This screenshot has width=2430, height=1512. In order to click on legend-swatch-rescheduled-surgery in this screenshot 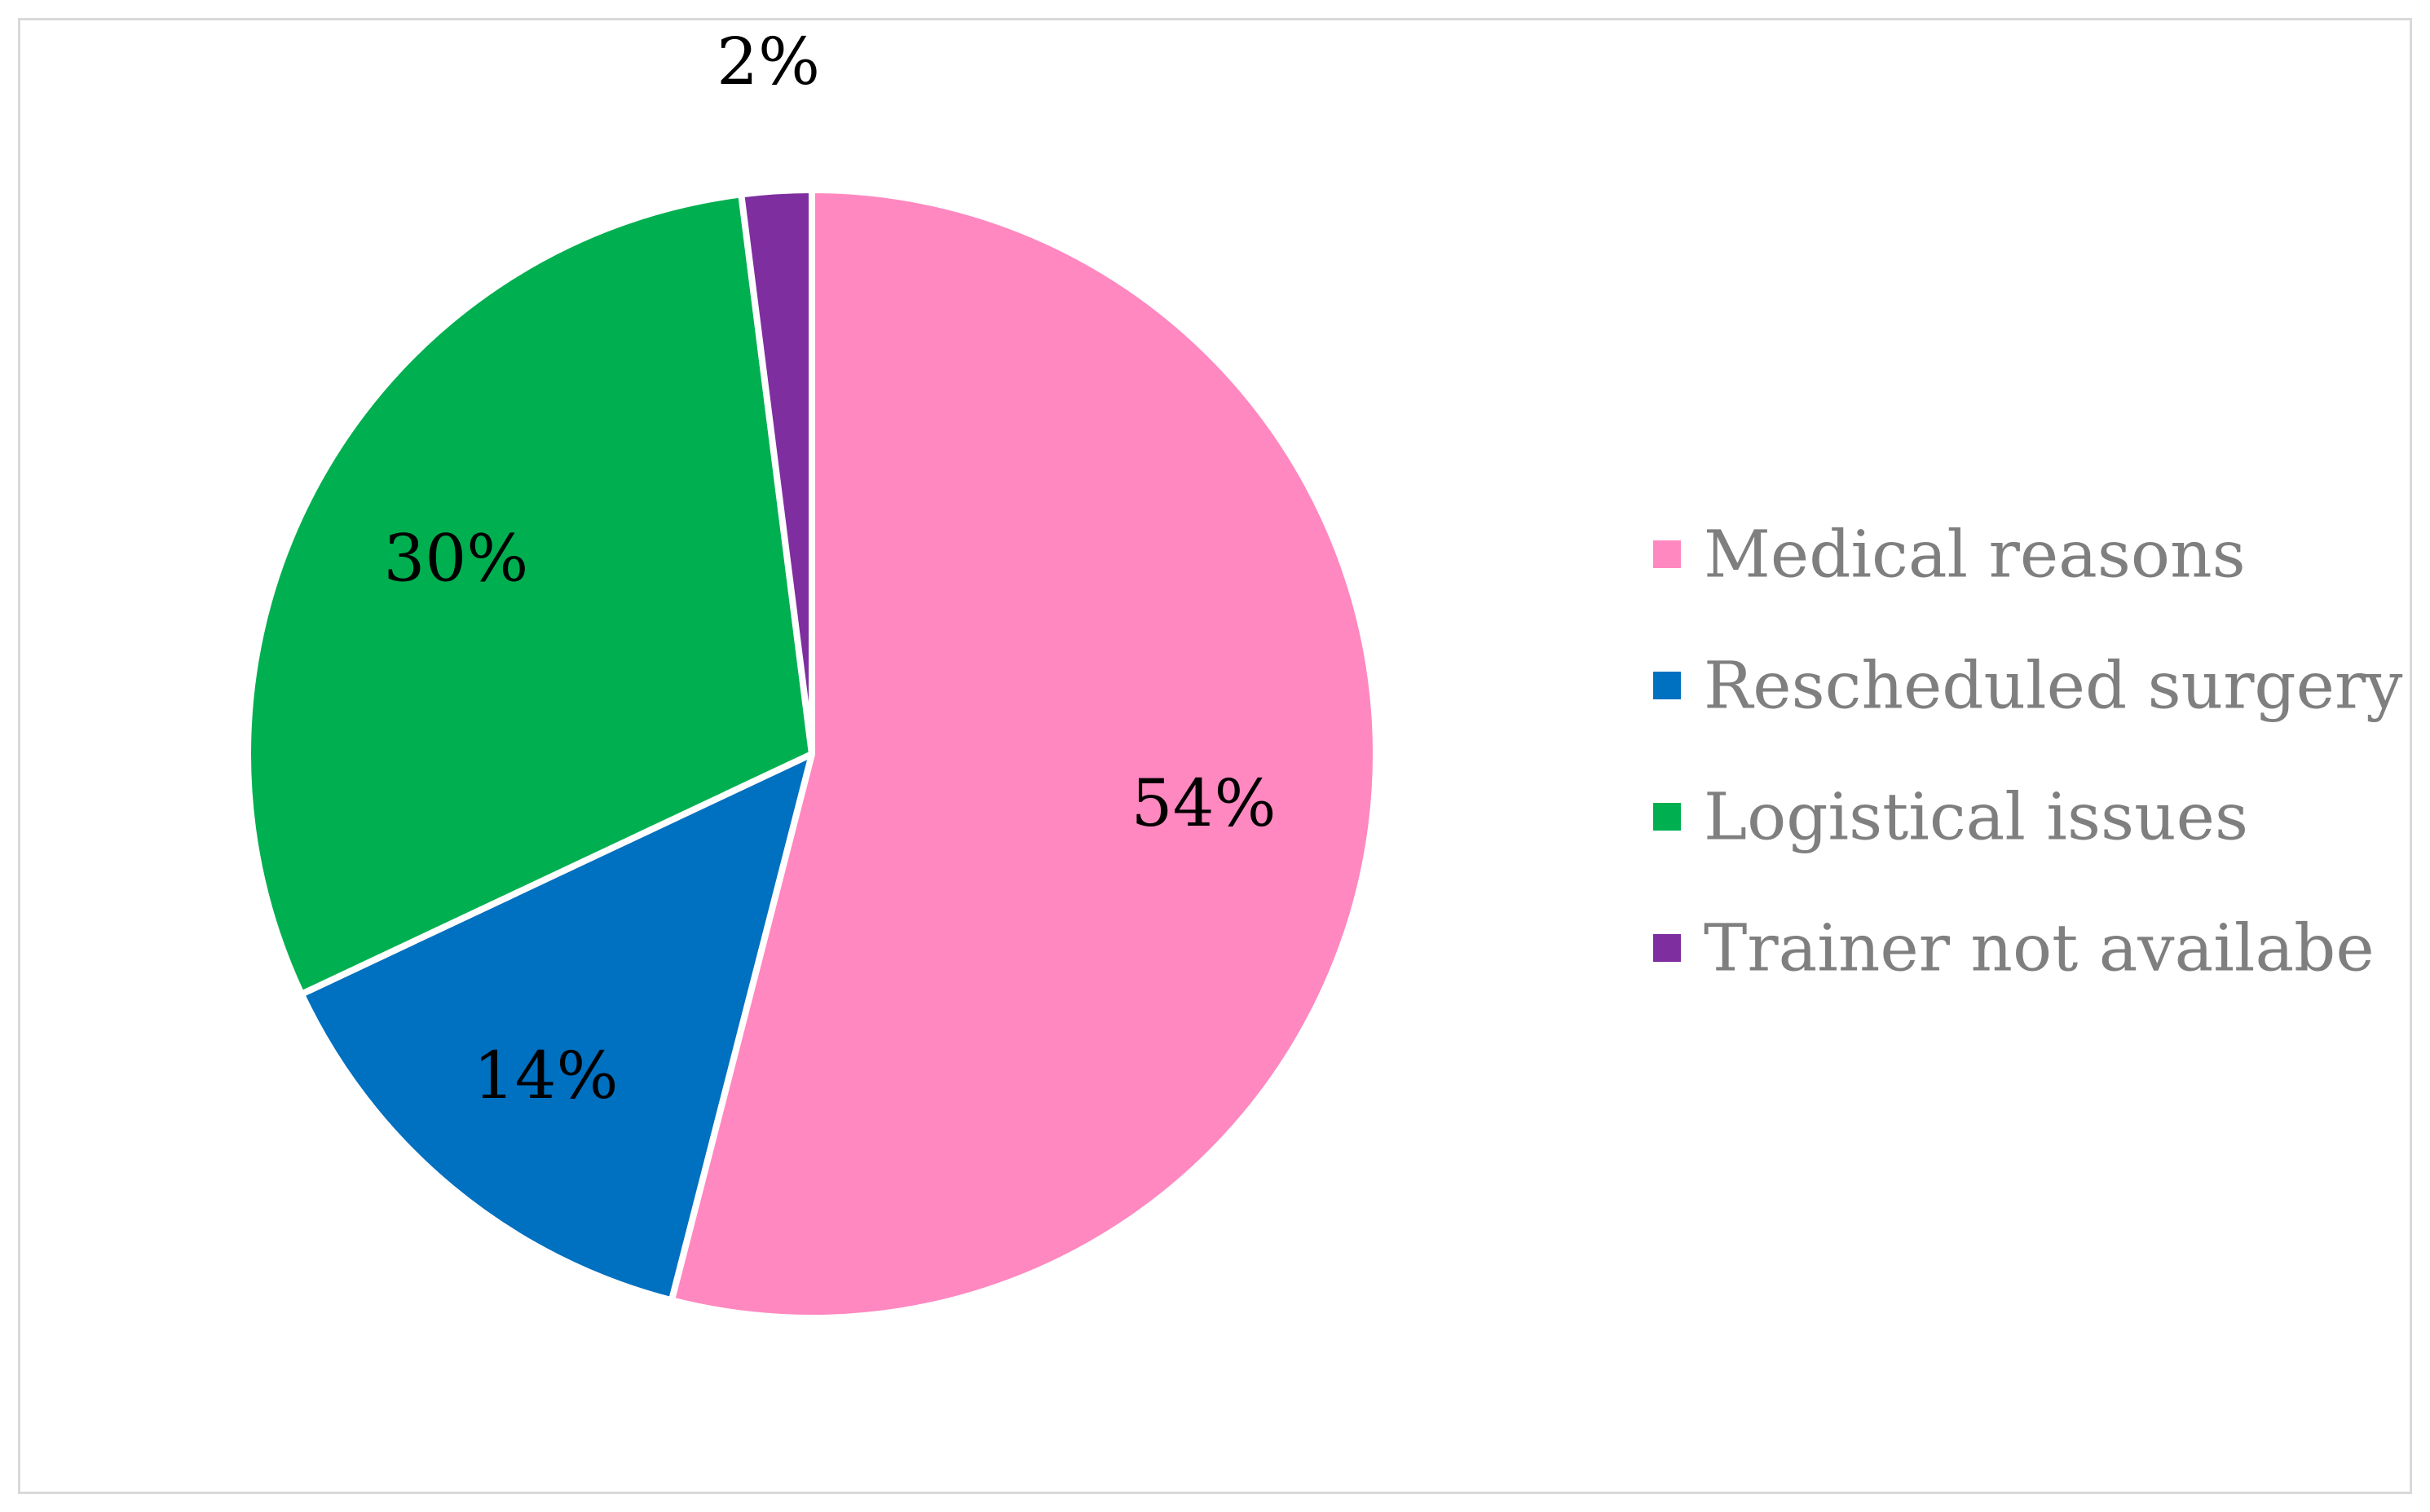, I will do `click(1667, 685)`.